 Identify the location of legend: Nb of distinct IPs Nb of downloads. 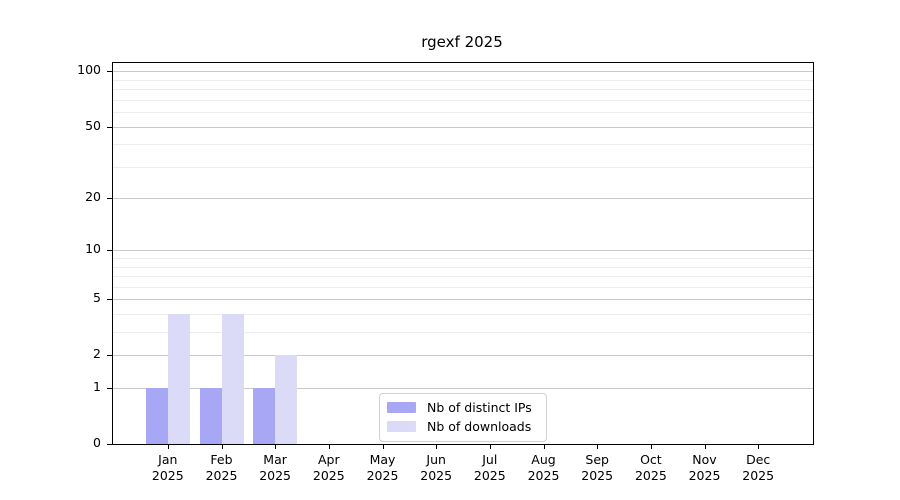
(463, 417).